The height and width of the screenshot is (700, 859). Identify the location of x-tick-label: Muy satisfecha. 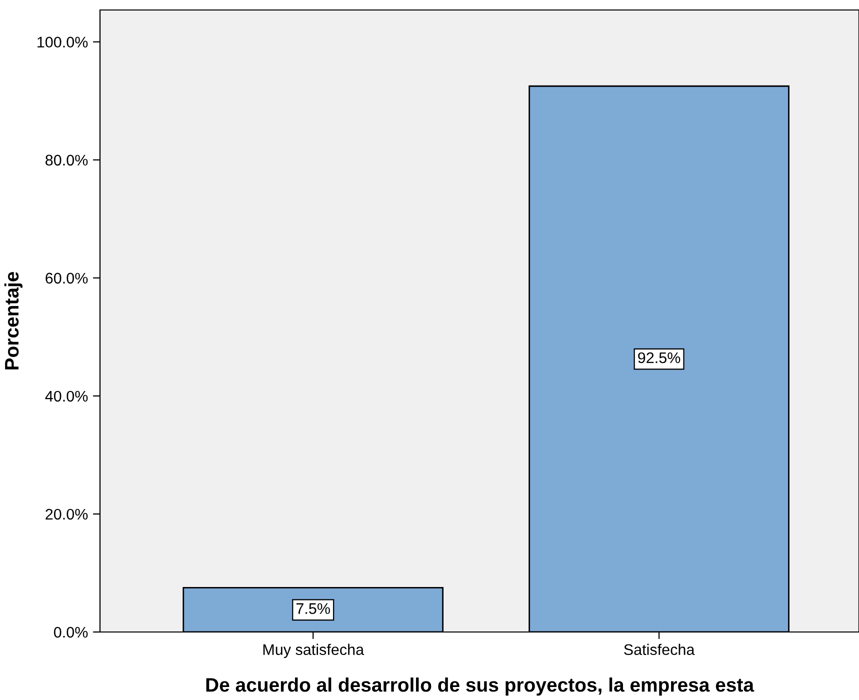
(313, 651).